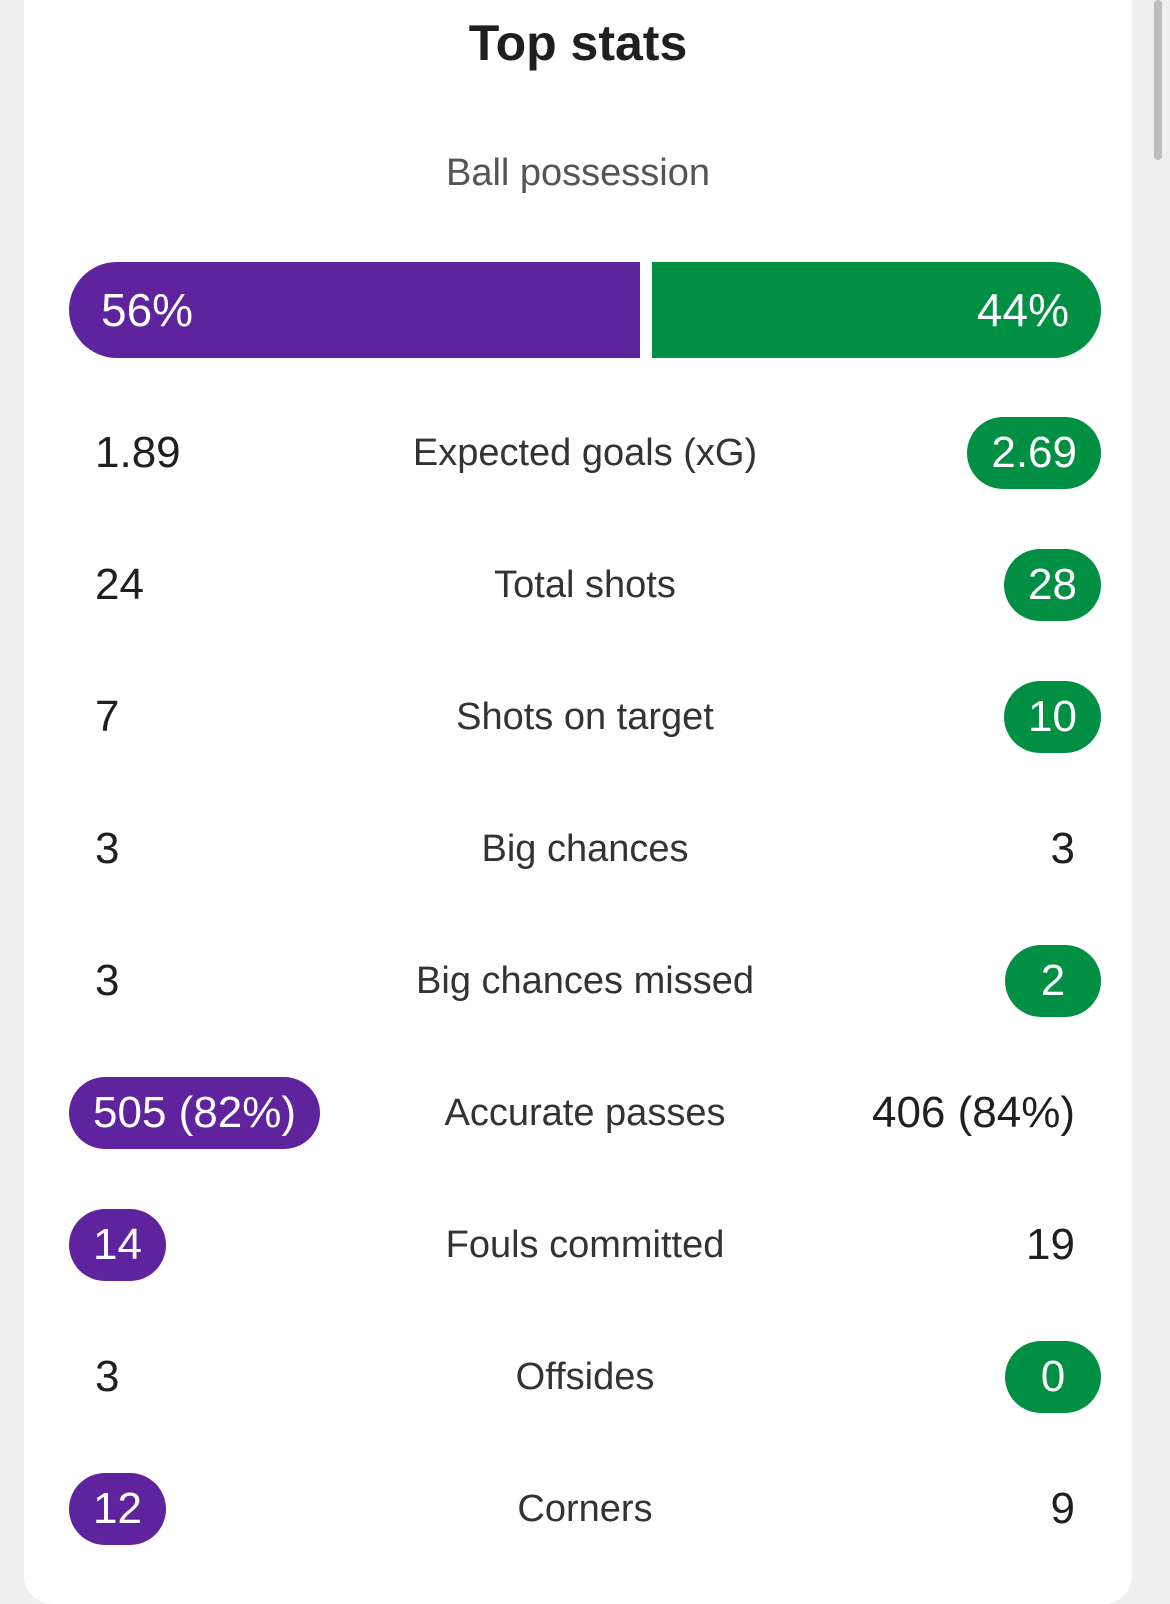 The width and height of the screenshot is (1170, 1604). I want to click on stat-row: Accurate passes 505 (82%) 406 (84%), so click(585, 1113).